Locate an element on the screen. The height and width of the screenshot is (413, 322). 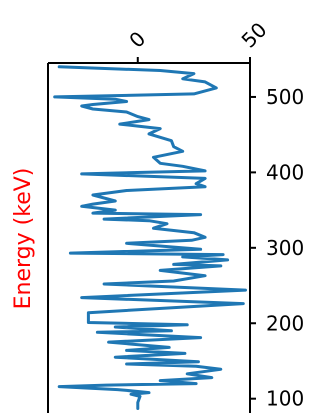
y-tick-label: 300 is located at coordinates (285, 248).